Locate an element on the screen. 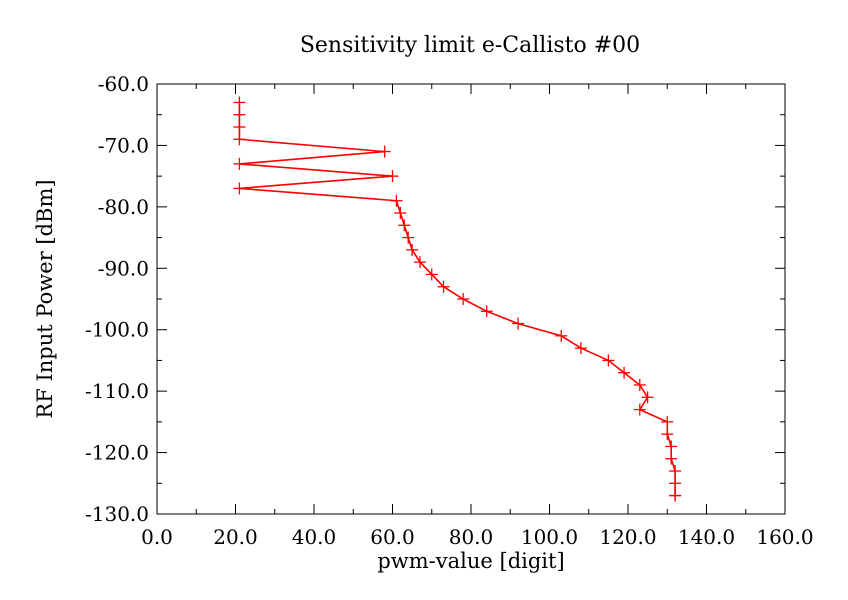  y-tick-label: -130.0 is located at coordinates (117, 514).